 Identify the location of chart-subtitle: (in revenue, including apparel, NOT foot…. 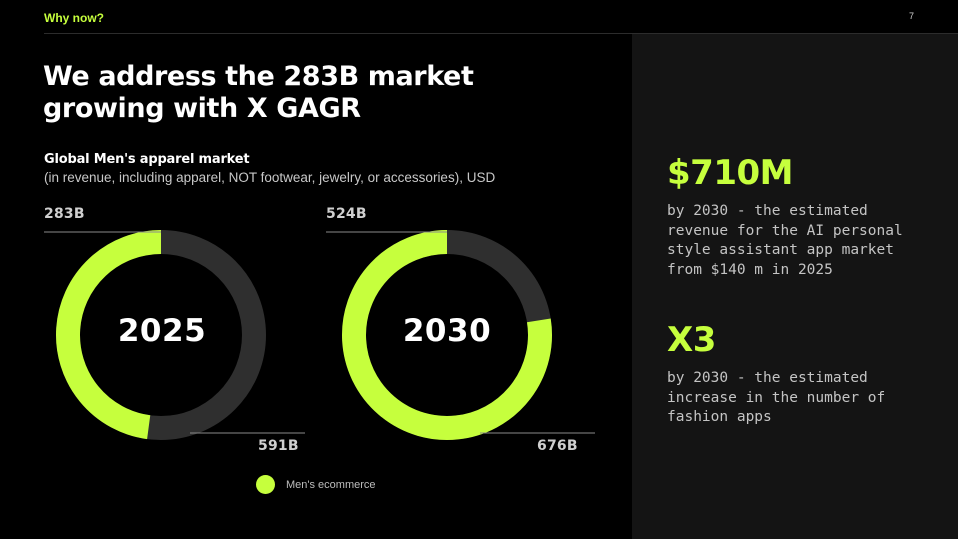
(270, 177).